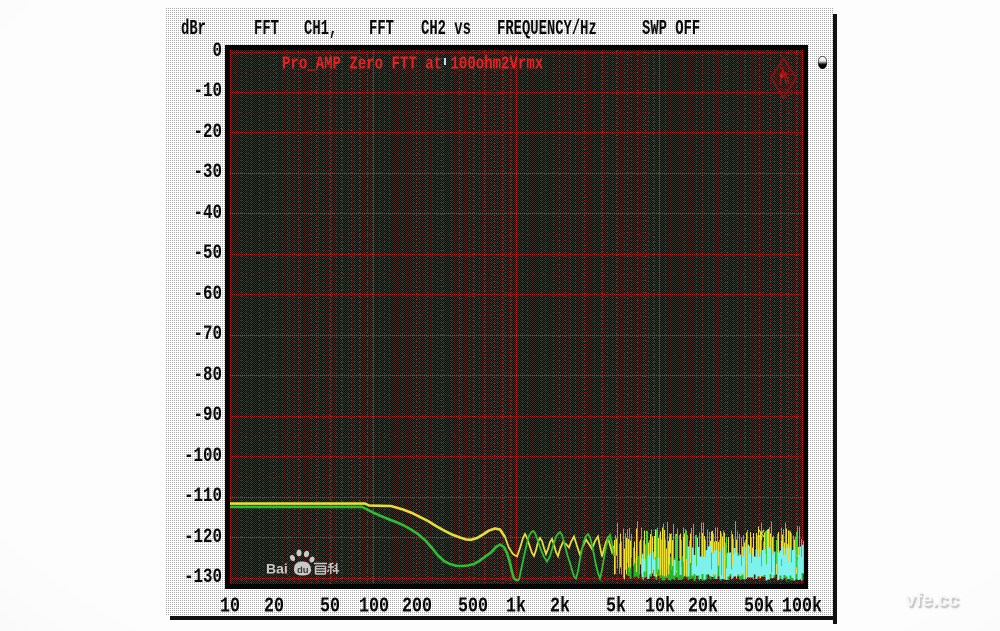 This screenshot has height=631, width=1000. Describe the element at coordinates (303, 570) in the screenshot. I see `svg-text: du` at that location.